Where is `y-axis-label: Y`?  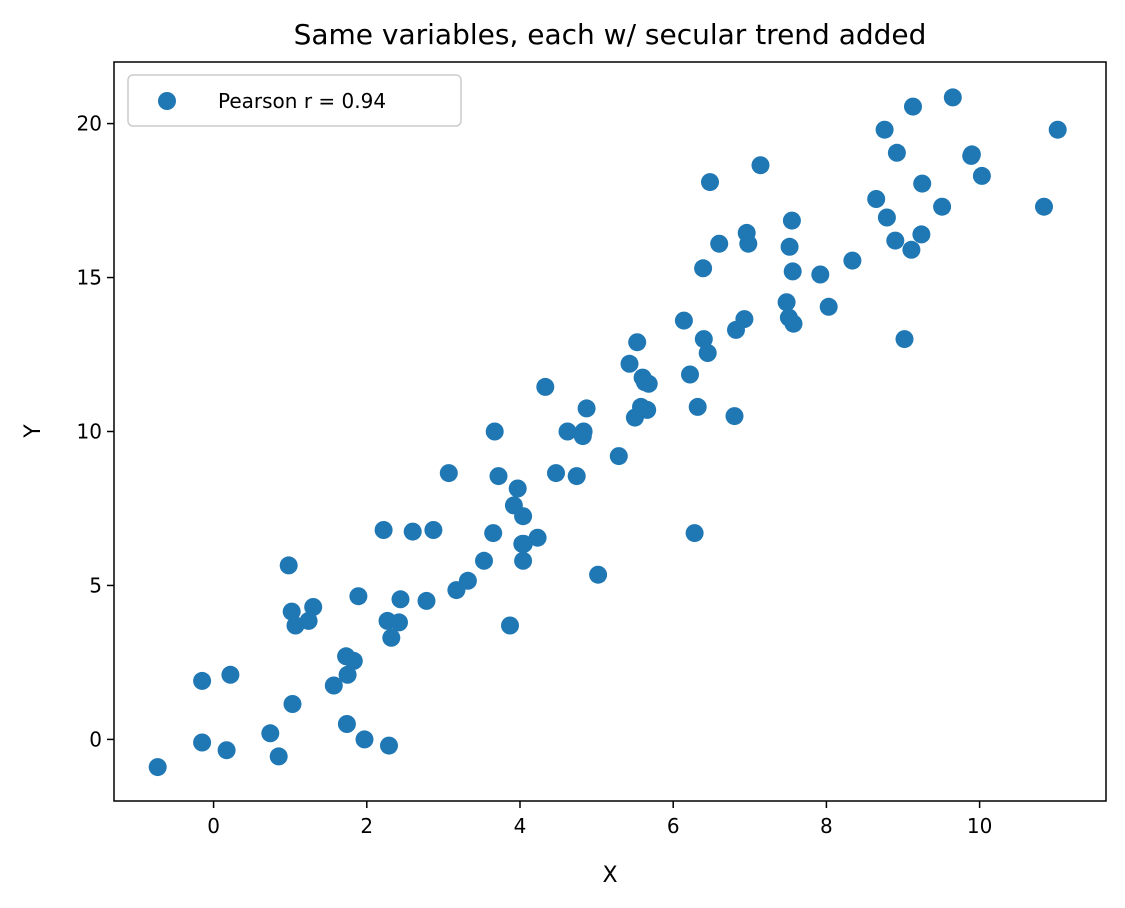
y-axis-label: Y is located at coordinates (33, 431).